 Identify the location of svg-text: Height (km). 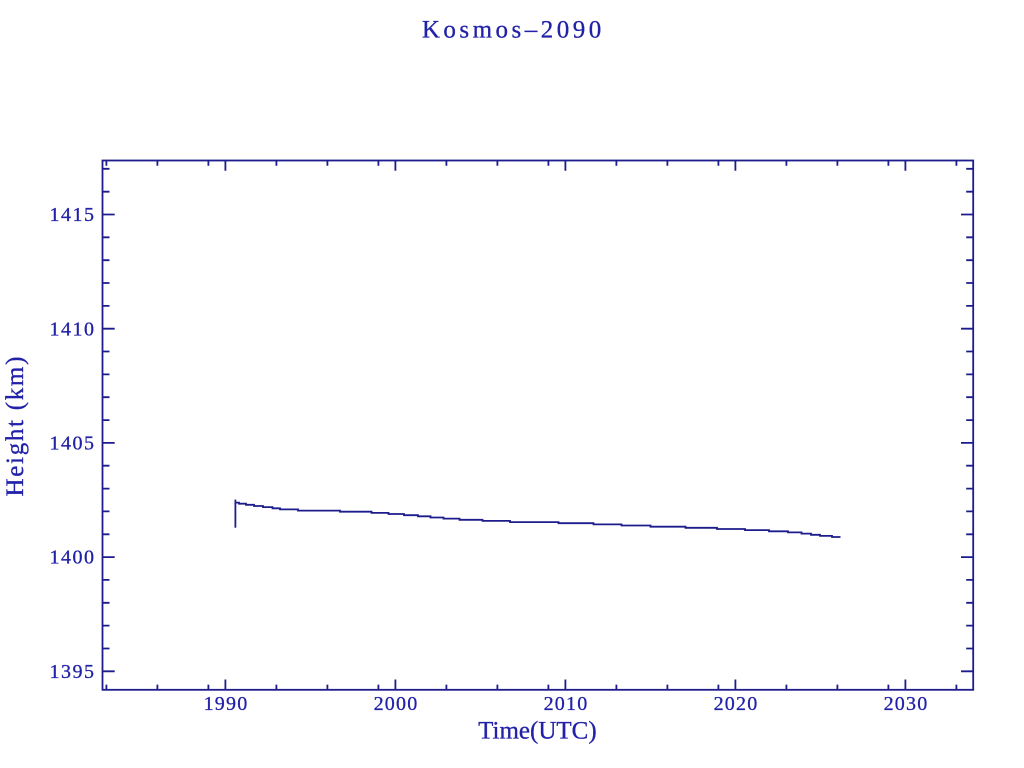
(15, 426).